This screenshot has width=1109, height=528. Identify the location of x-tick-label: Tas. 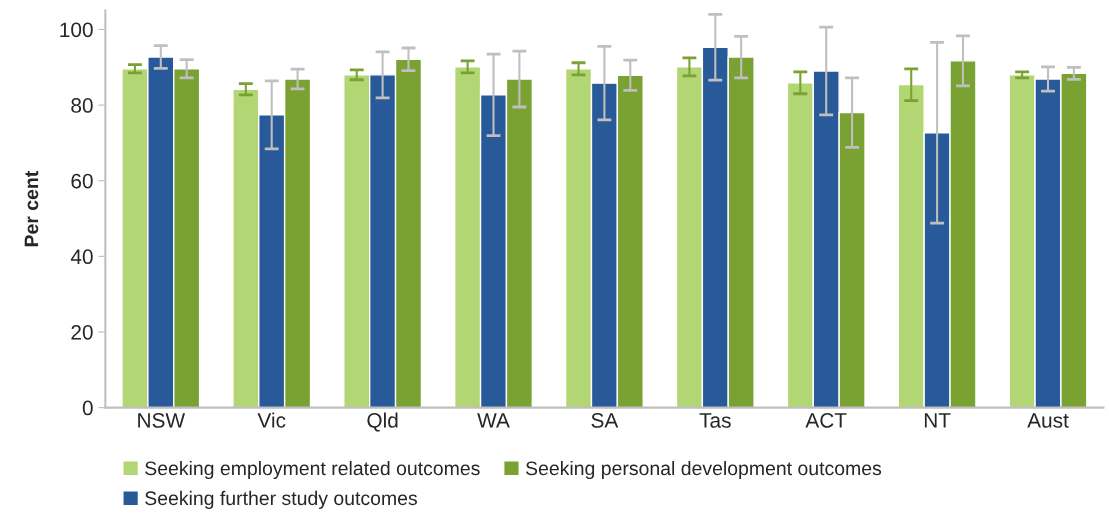
(715, 420).